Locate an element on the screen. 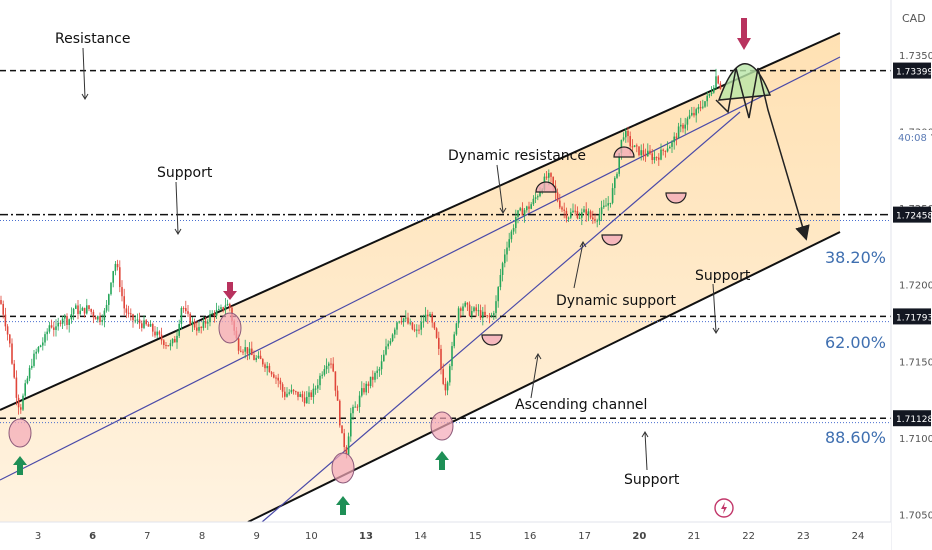 This screenshot has height=550, width=932. time-tick-label: 8 is located at coordinates (202, 536).